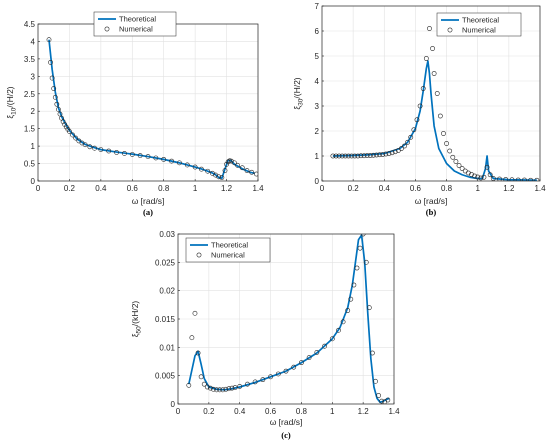  Describe the element at coordinates (30, 24) in the screenshot. I see `y-tick-label: 4.5` at that location.